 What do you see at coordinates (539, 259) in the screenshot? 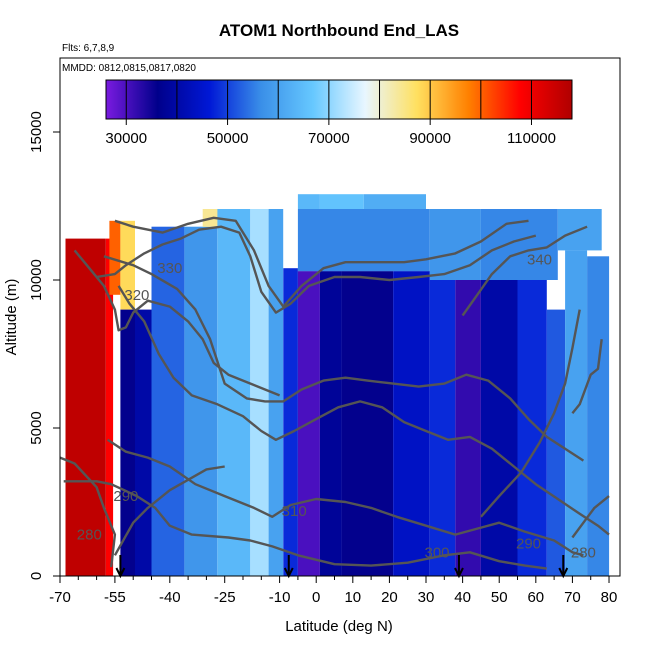
I see `contour-label-2: 340` at bounding box center [539, 259].